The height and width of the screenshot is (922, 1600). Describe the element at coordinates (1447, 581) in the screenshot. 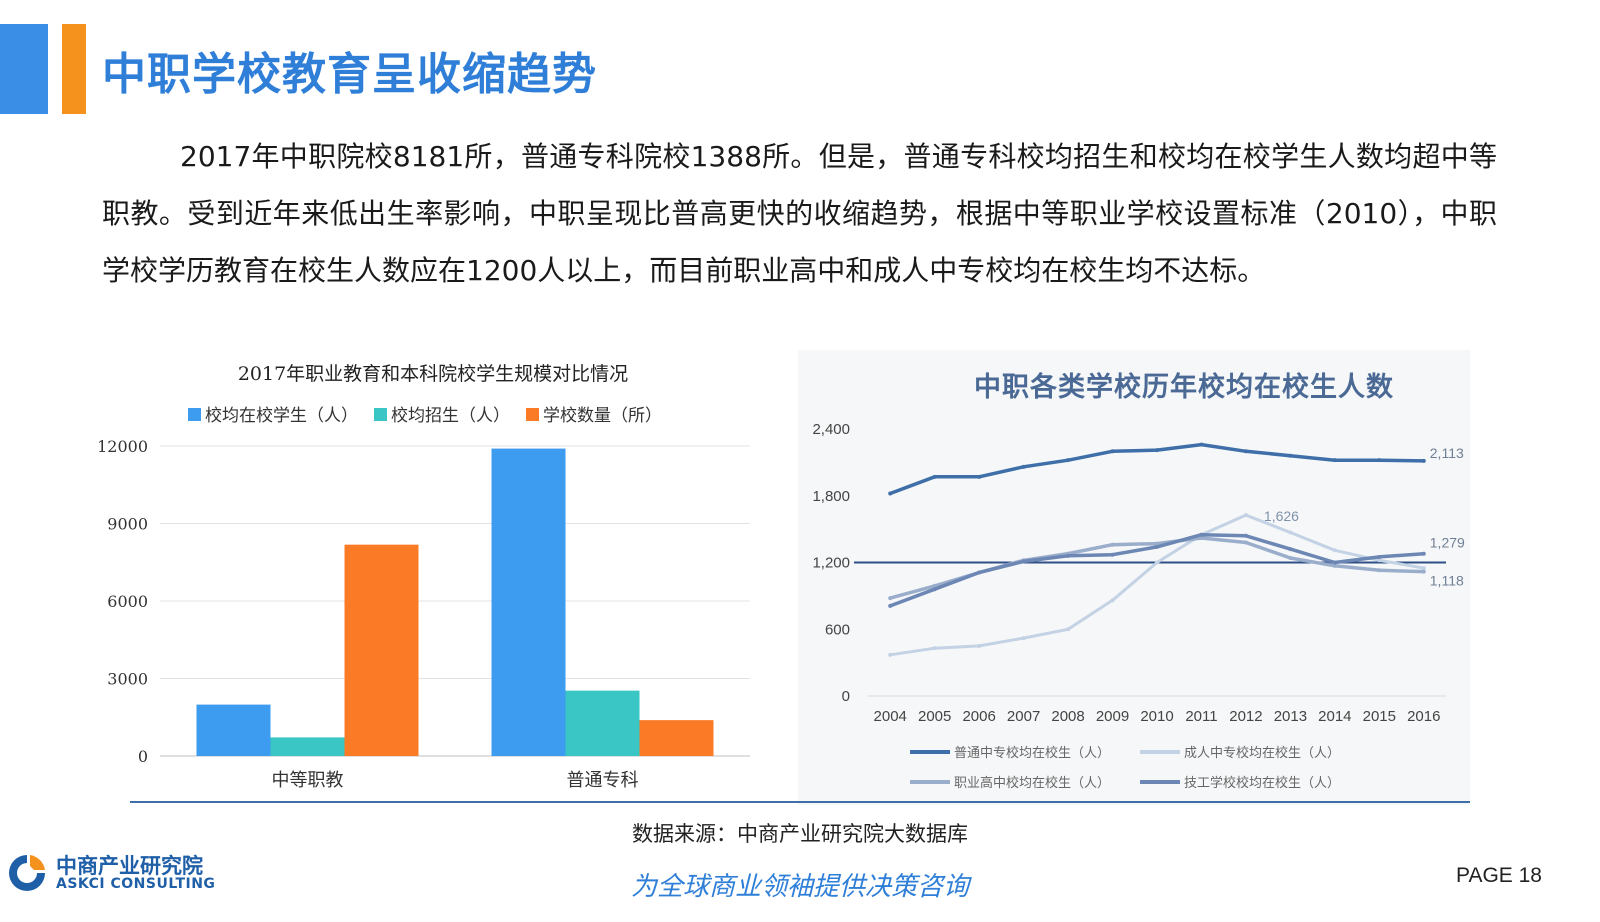

I see `end-label-2: 1,118` at that location.